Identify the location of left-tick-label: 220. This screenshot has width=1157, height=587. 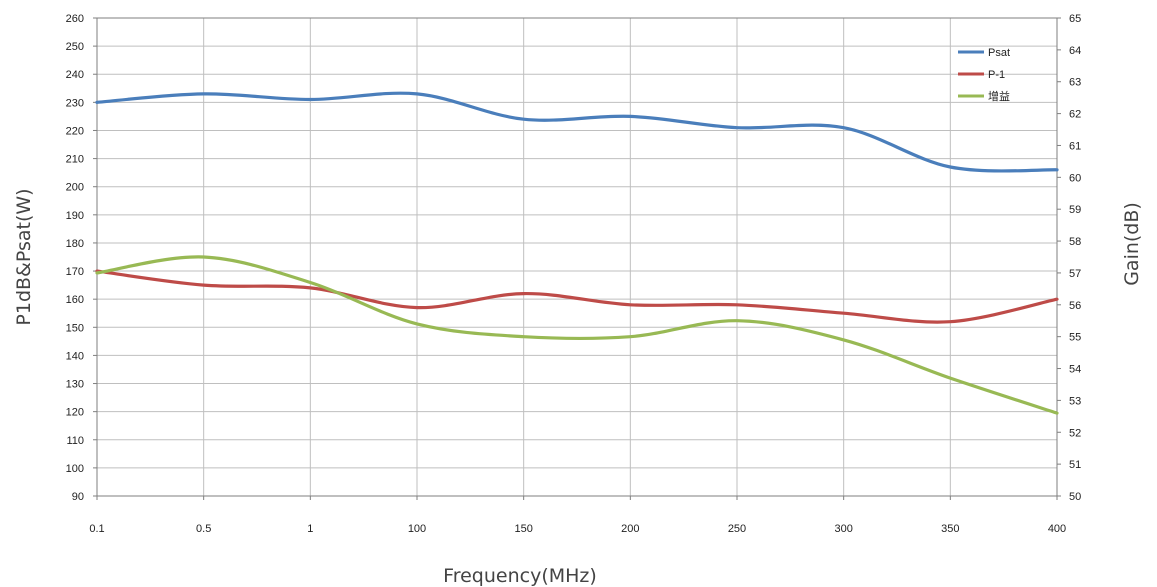
(75, 131).